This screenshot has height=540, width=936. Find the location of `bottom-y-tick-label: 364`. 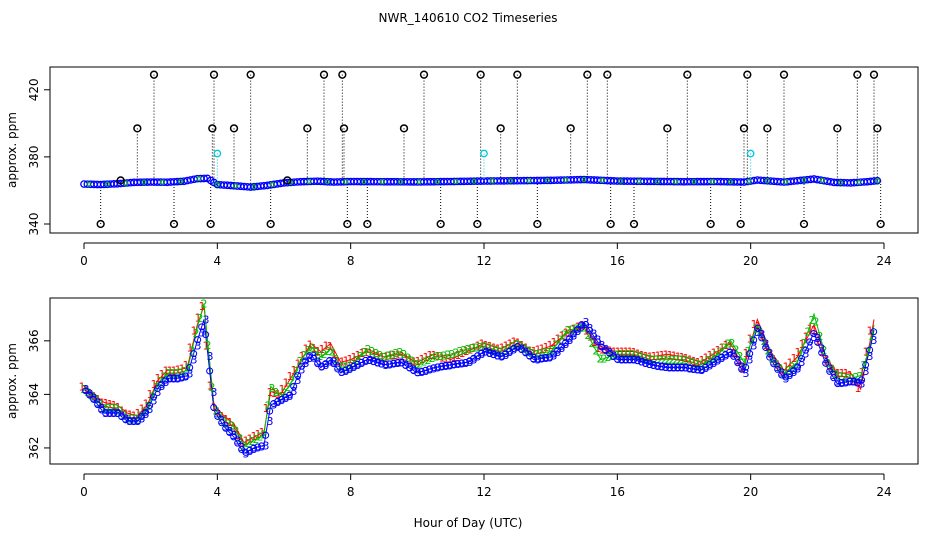

bottom-y-tick-label: 364 is located at coordinates (34, 394).